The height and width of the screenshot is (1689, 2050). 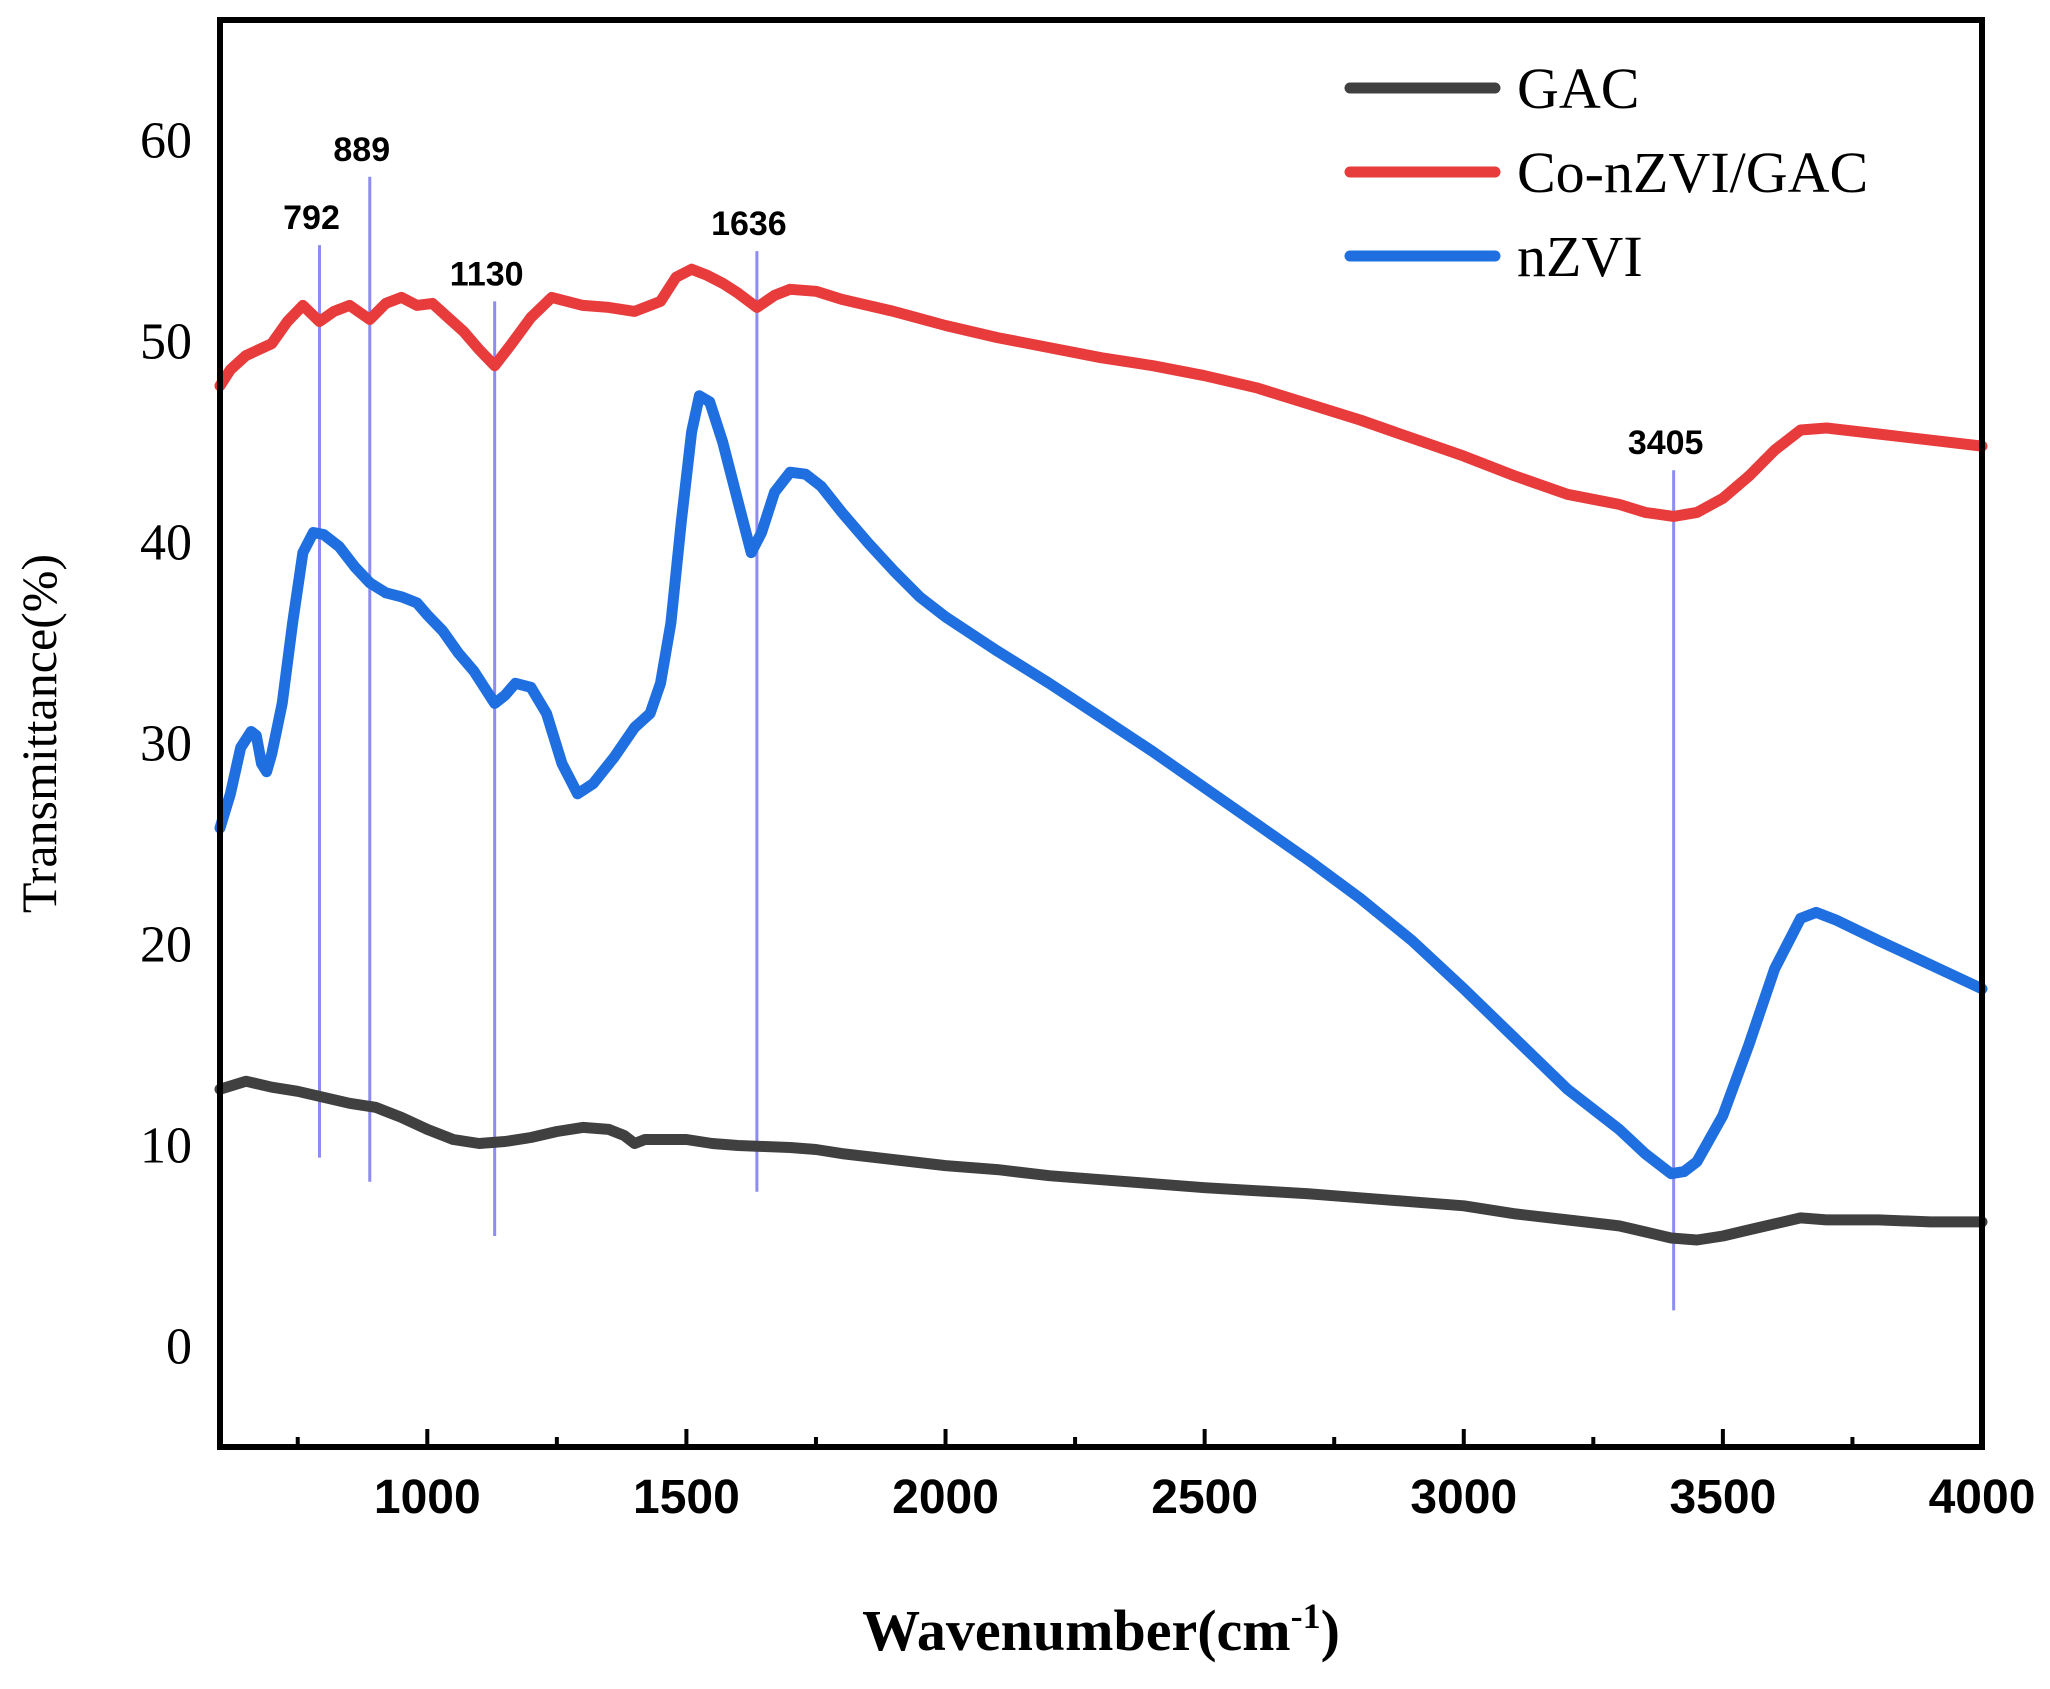 What do you see at coordinates (1463, 1497) in the screenshot?
I see `x-tick-label: 3000` at bounding box center [1463, 1497].